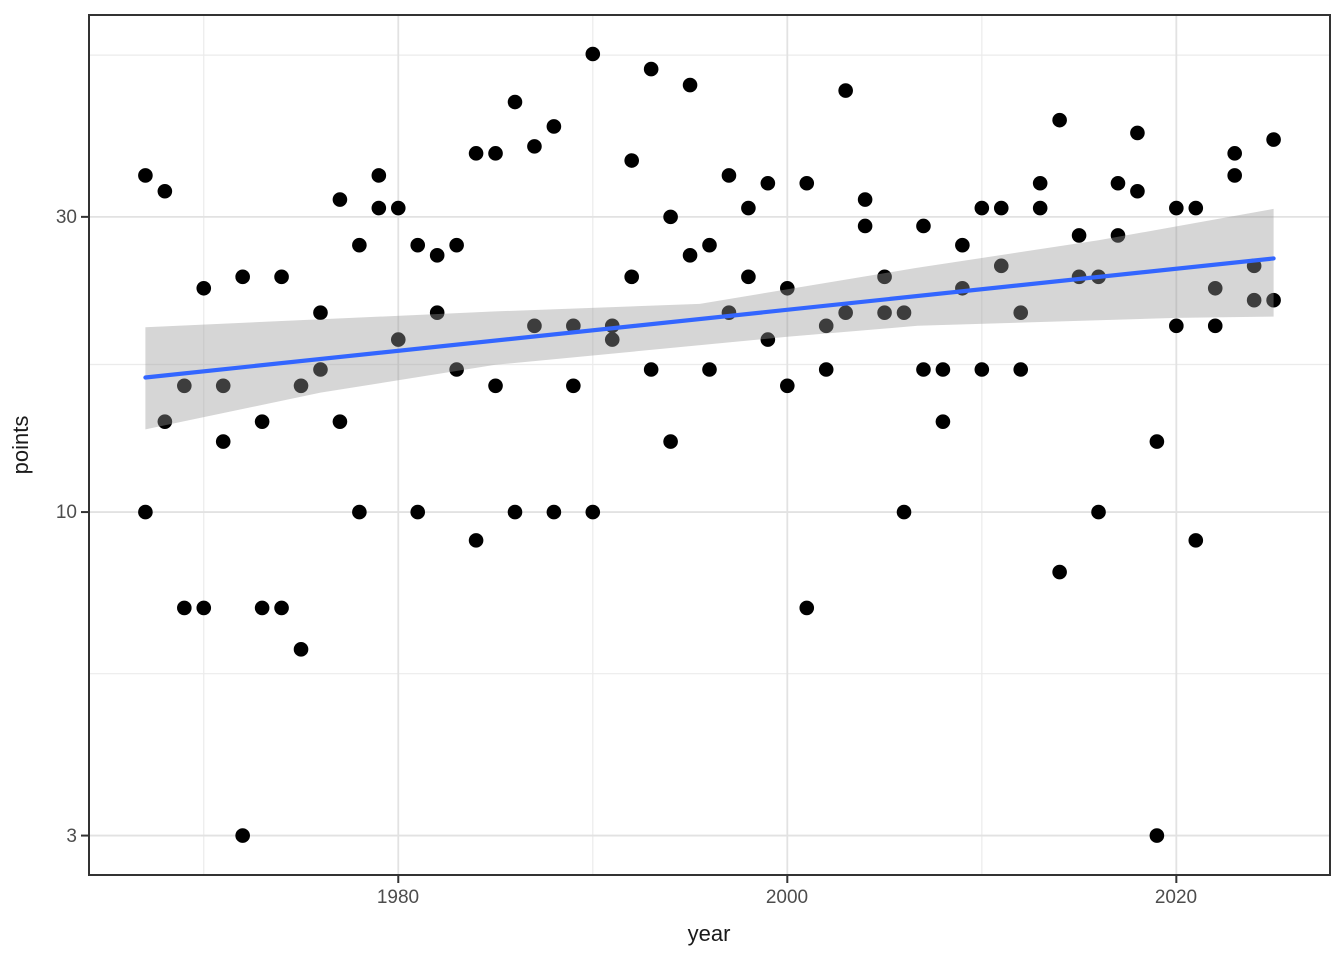 Image resolution: width=1344 pixels, height=960 pixels. I want to click on y-tick-label: 3, so click(71, 836).